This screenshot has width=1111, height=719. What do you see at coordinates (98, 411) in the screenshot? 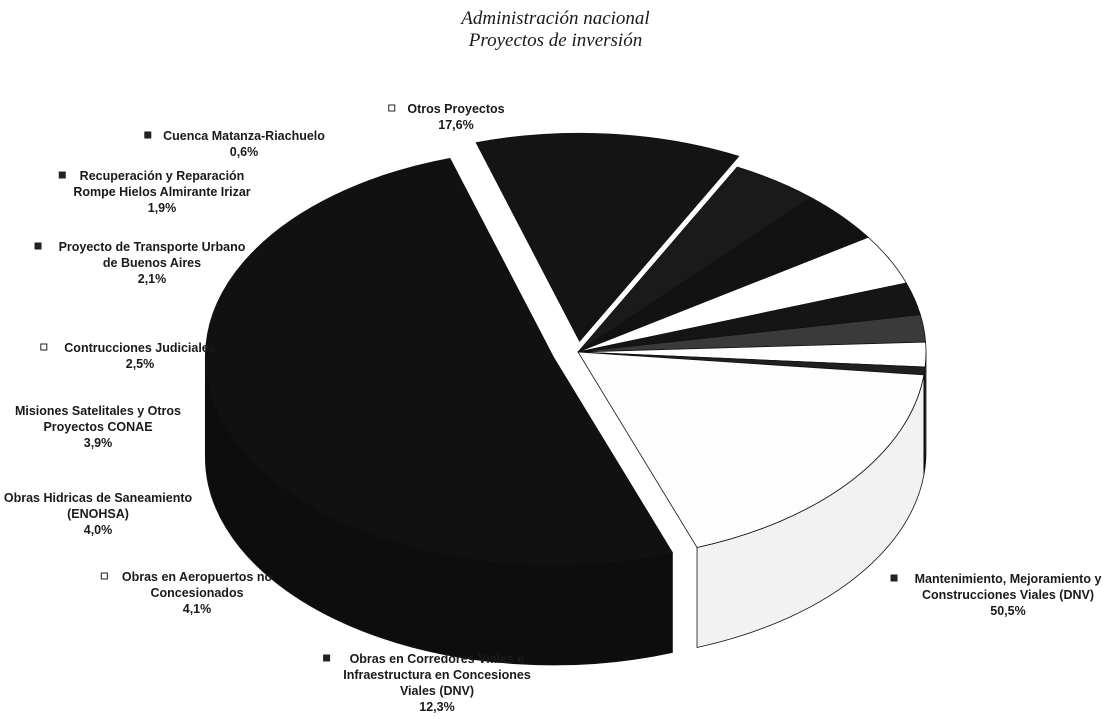
I see `slice-name: Misiones Satelitales y Otros` at bounding box center [98, 411].